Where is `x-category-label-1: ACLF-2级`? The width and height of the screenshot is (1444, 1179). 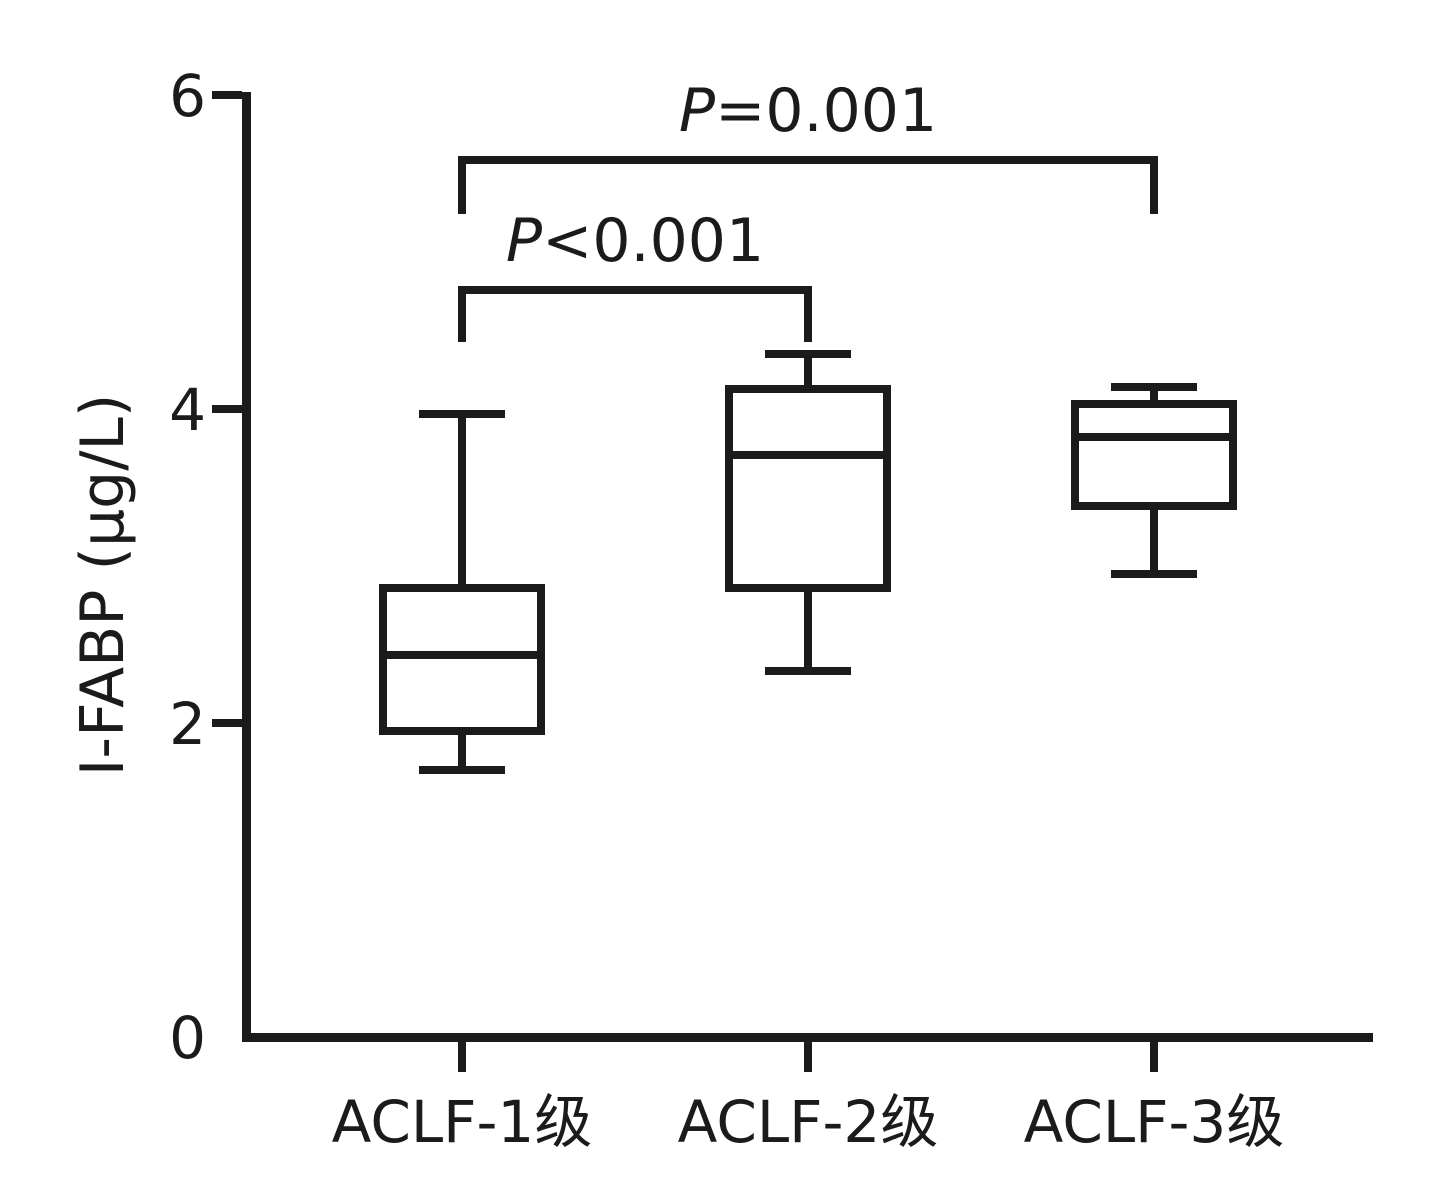
x-category-label-1: ACLF-2级 is located at coordinates (808, 1122).